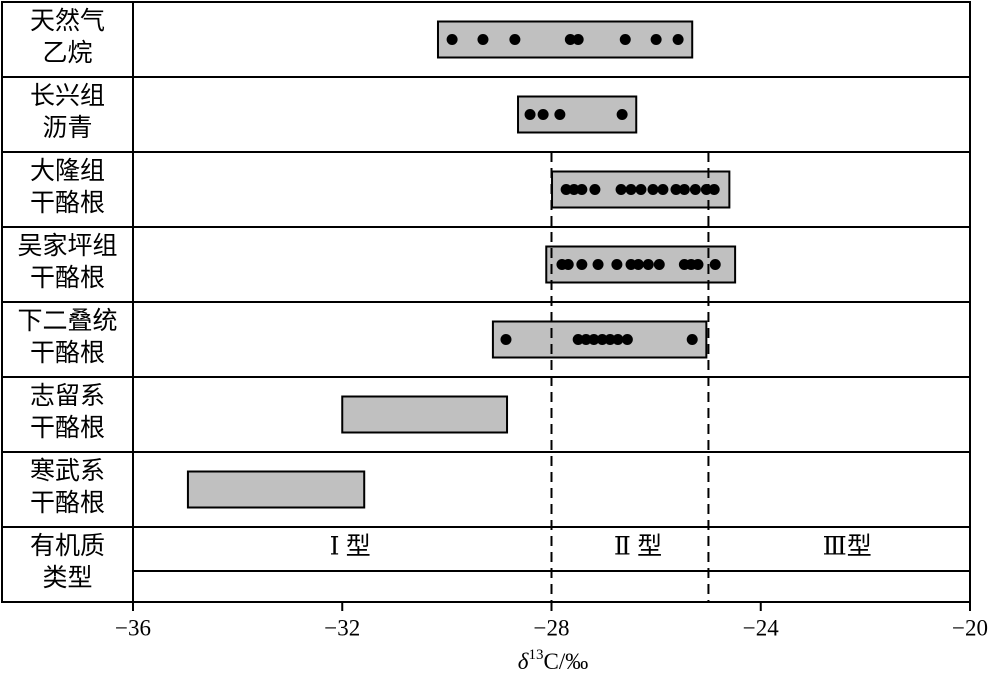 Image resolution: width=1000 pixels, height=687 pixels. I want to click on x-axis-label: δ13C/‰, so click(553, 660).